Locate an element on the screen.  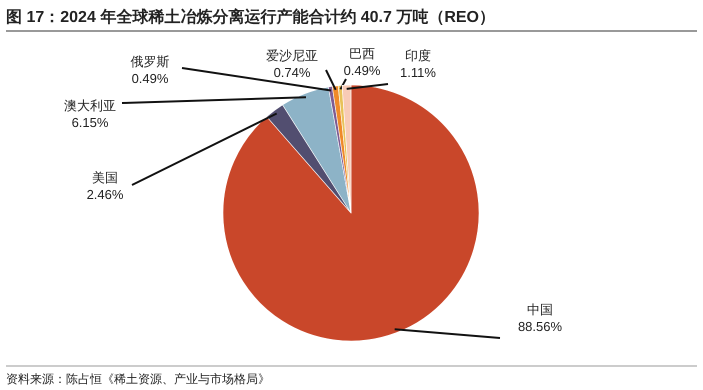
slice-label: 巴西 is located at coordinates (362, 53).